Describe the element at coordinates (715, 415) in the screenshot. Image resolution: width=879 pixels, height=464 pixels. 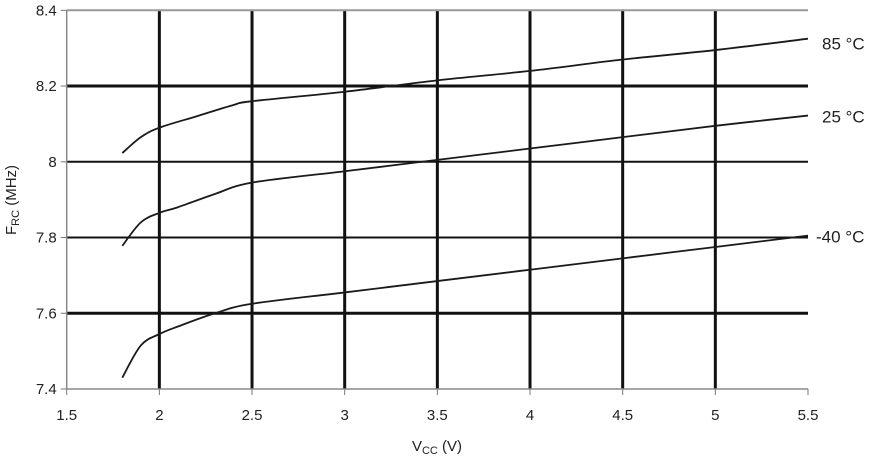
I see `x-tick-label: 5` at that location.